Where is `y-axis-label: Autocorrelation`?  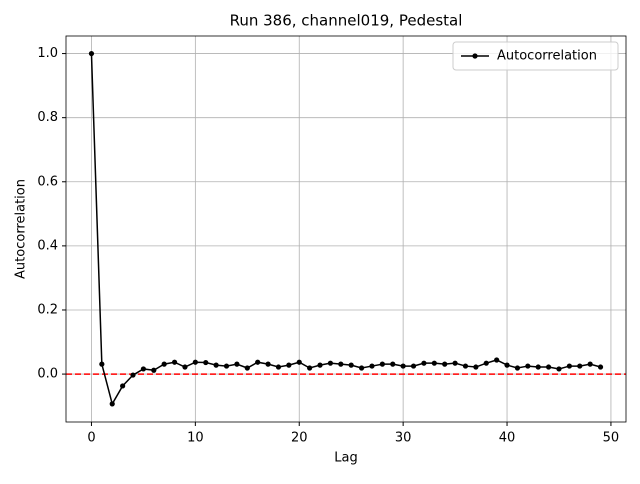 y-axis-label: Autocorrelation is located at coordinates (21, 229).